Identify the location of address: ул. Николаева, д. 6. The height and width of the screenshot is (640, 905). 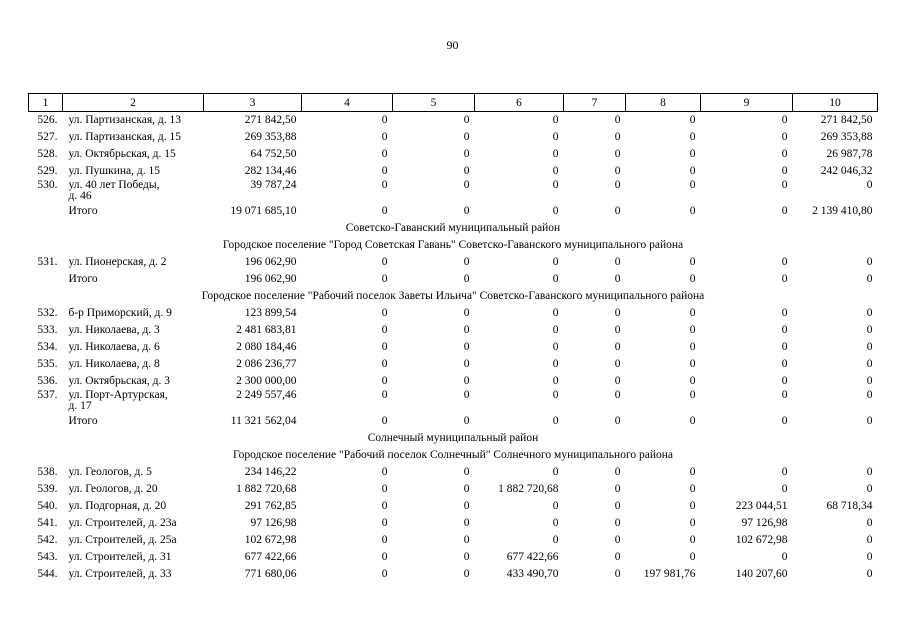
(114, 347).